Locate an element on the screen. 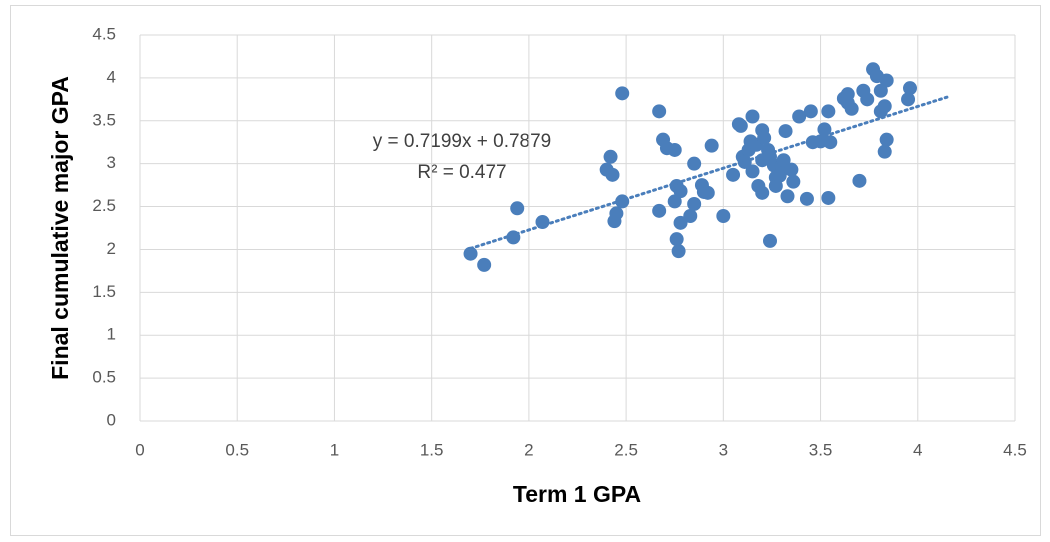 The width and height of the screenshot is (1050, 542). y-tick-label: 1.5 is located at coordinates (104, 291).